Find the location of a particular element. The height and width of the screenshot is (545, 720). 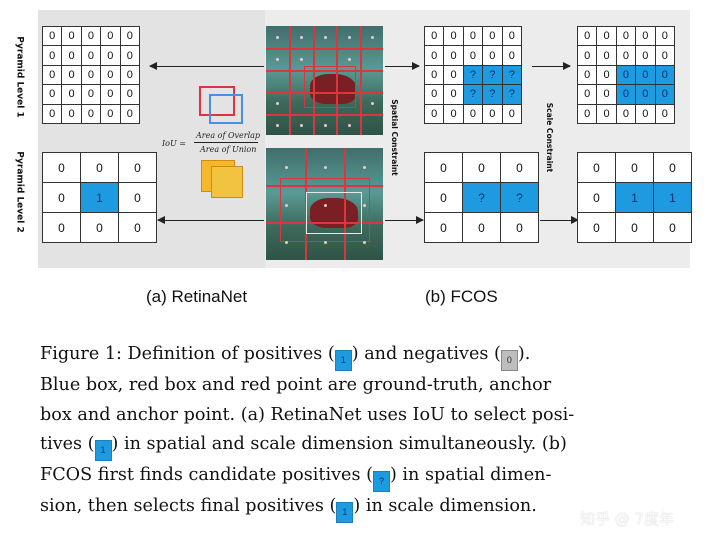

candidate-positive-chip: ? is located at coordinates (381, 482).